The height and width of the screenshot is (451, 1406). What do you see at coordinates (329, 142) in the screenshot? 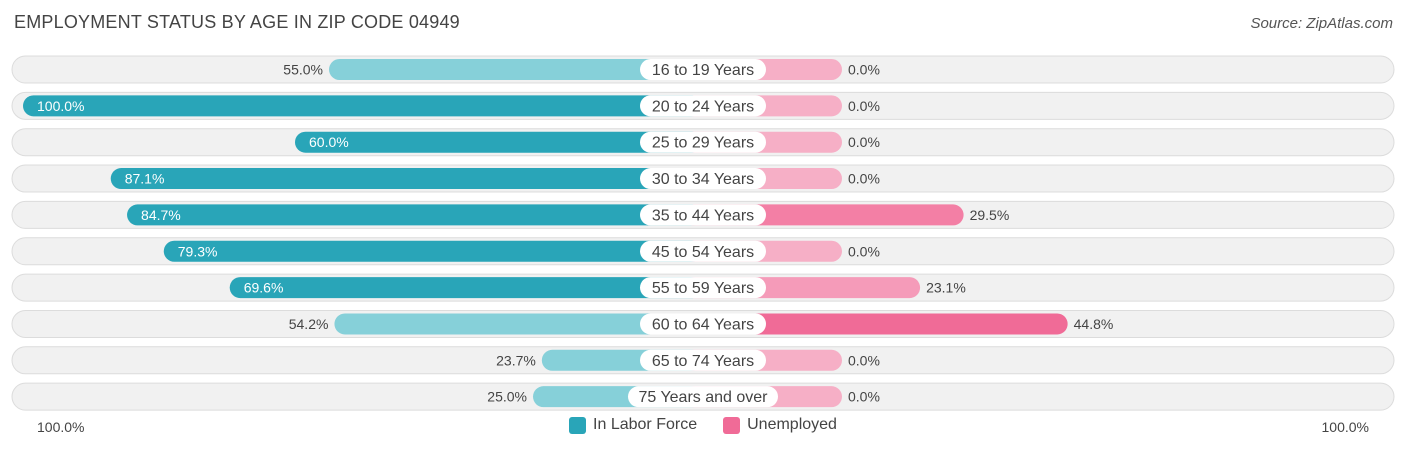
I see `value-label-labor: 60.0%` at bounding box center [329, 142].